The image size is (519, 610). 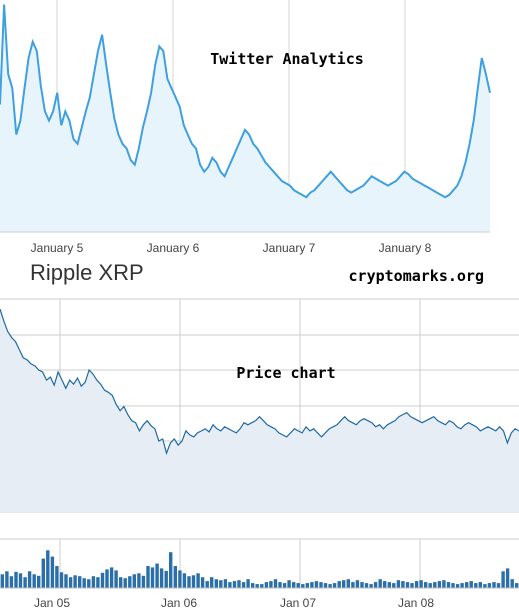 I want to click on twitter-x-tick-label: January 7, so click(x=289, y=248).